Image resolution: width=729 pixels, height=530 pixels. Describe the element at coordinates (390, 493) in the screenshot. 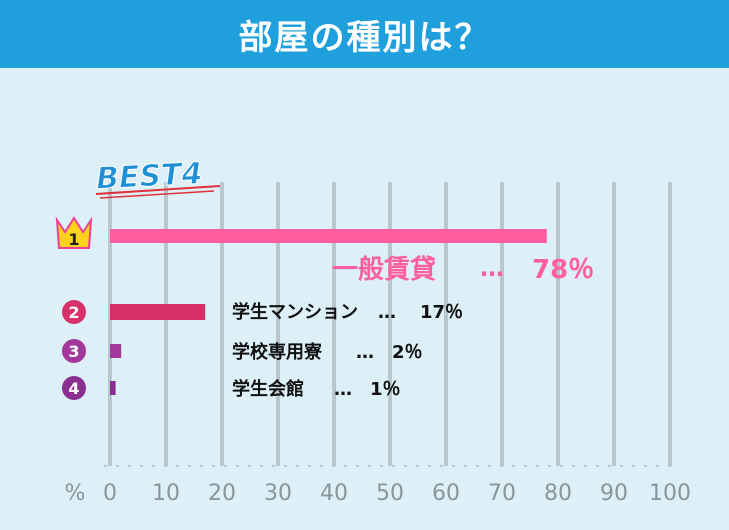

I see `x-tick-label-50: 50` at that location.